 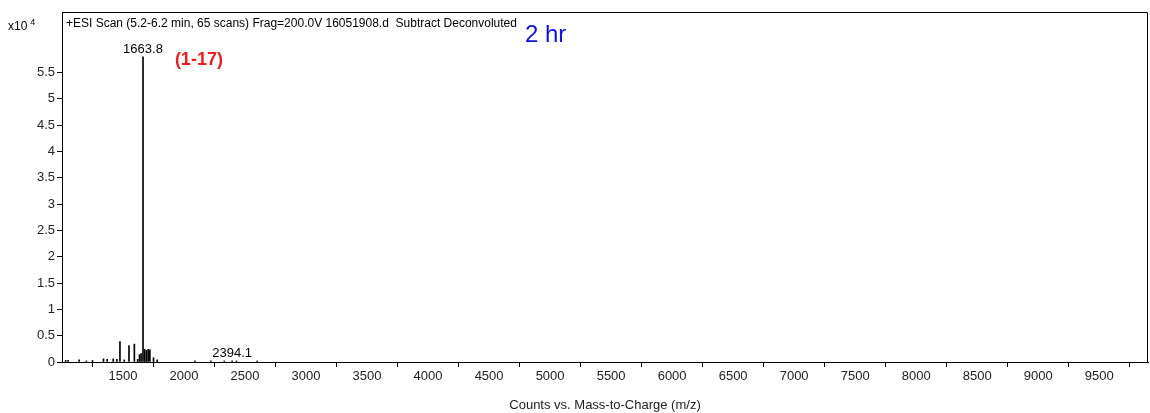 I want to click on x-tick-label: 5500, so click(x=611, y=376).